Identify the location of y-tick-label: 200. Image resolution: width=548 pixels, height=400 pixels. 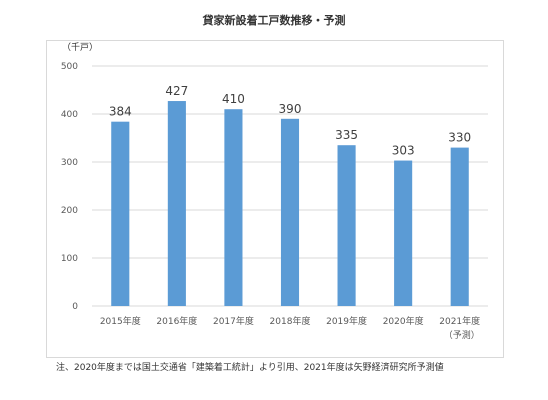
(69, 211).